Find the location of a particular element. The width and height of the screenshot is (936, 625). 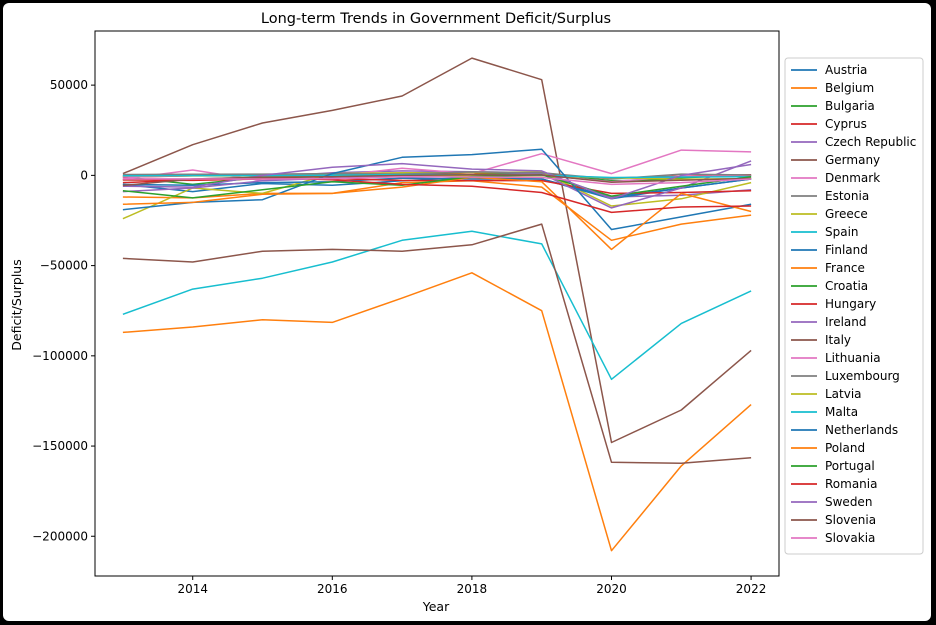

legend-item-spain: Spain is located at coordinates (825, 232).